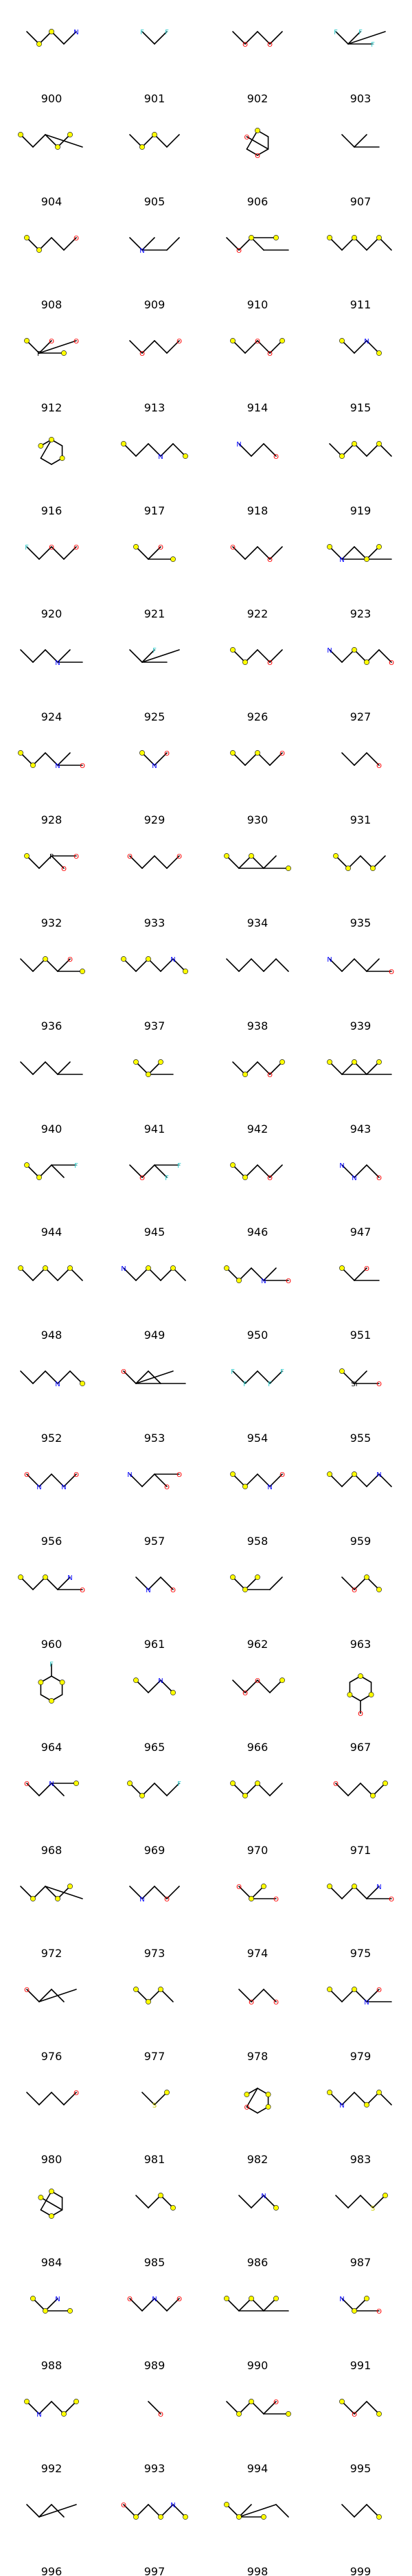  Describe the element at coordinates (360, 2262) in the screenshot. I see `molecule-id-label: 987` at that location.